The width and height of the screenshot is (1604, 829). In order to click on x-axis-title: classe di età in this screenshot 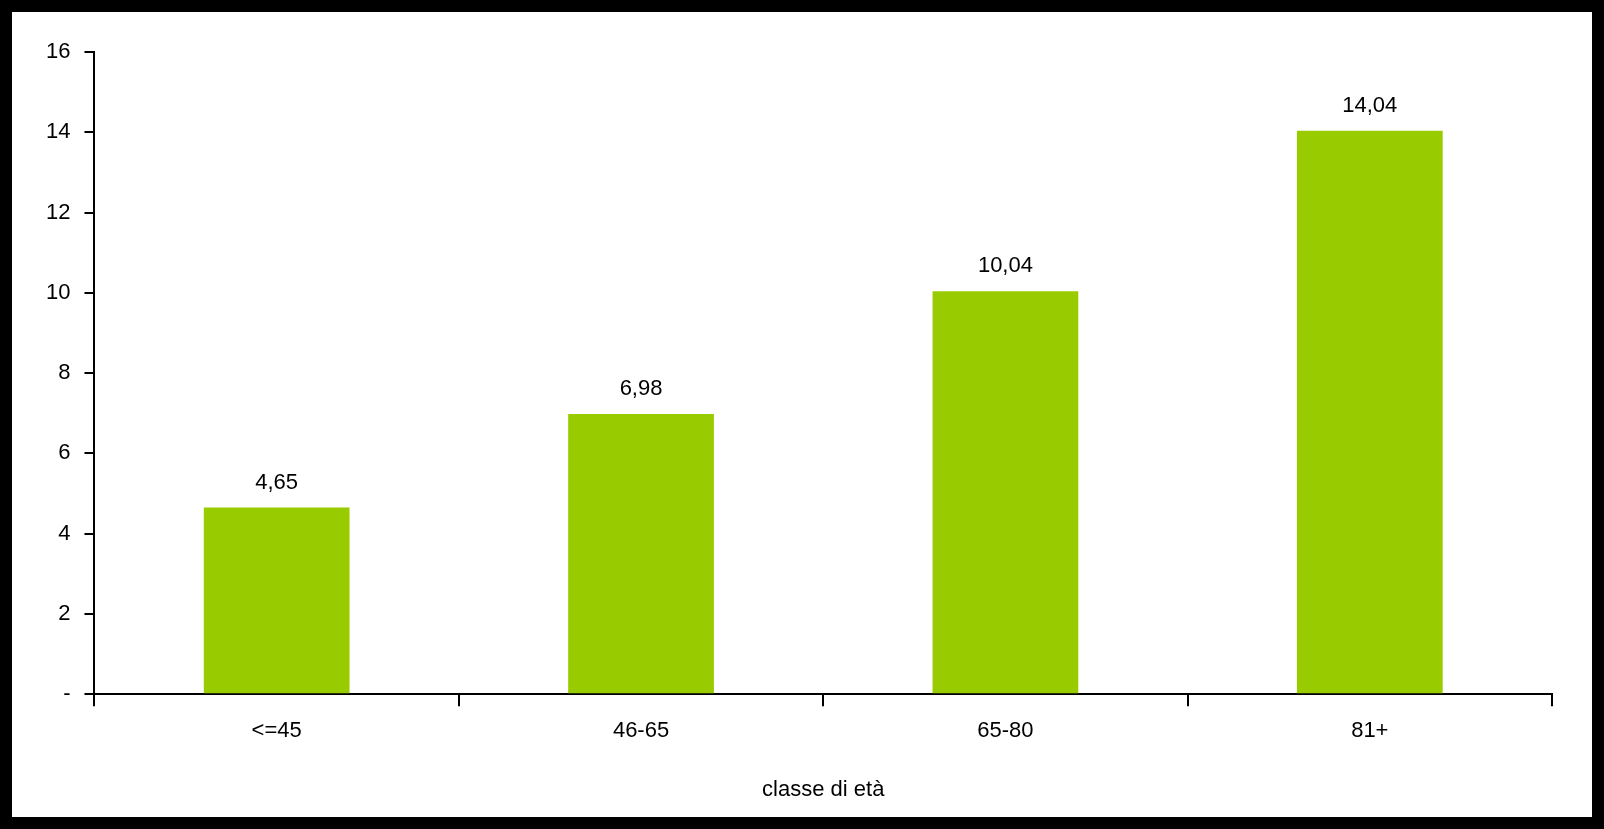, I will do `click(824, 788)`.